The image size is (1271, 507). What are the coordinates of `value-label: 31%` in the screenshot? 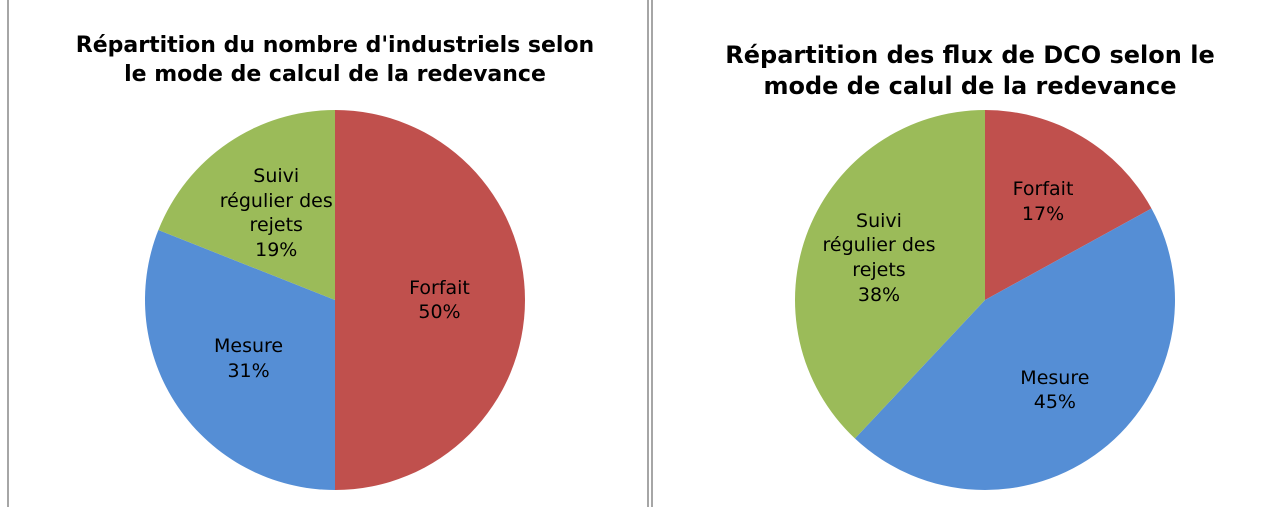 It's located at (248, 370).